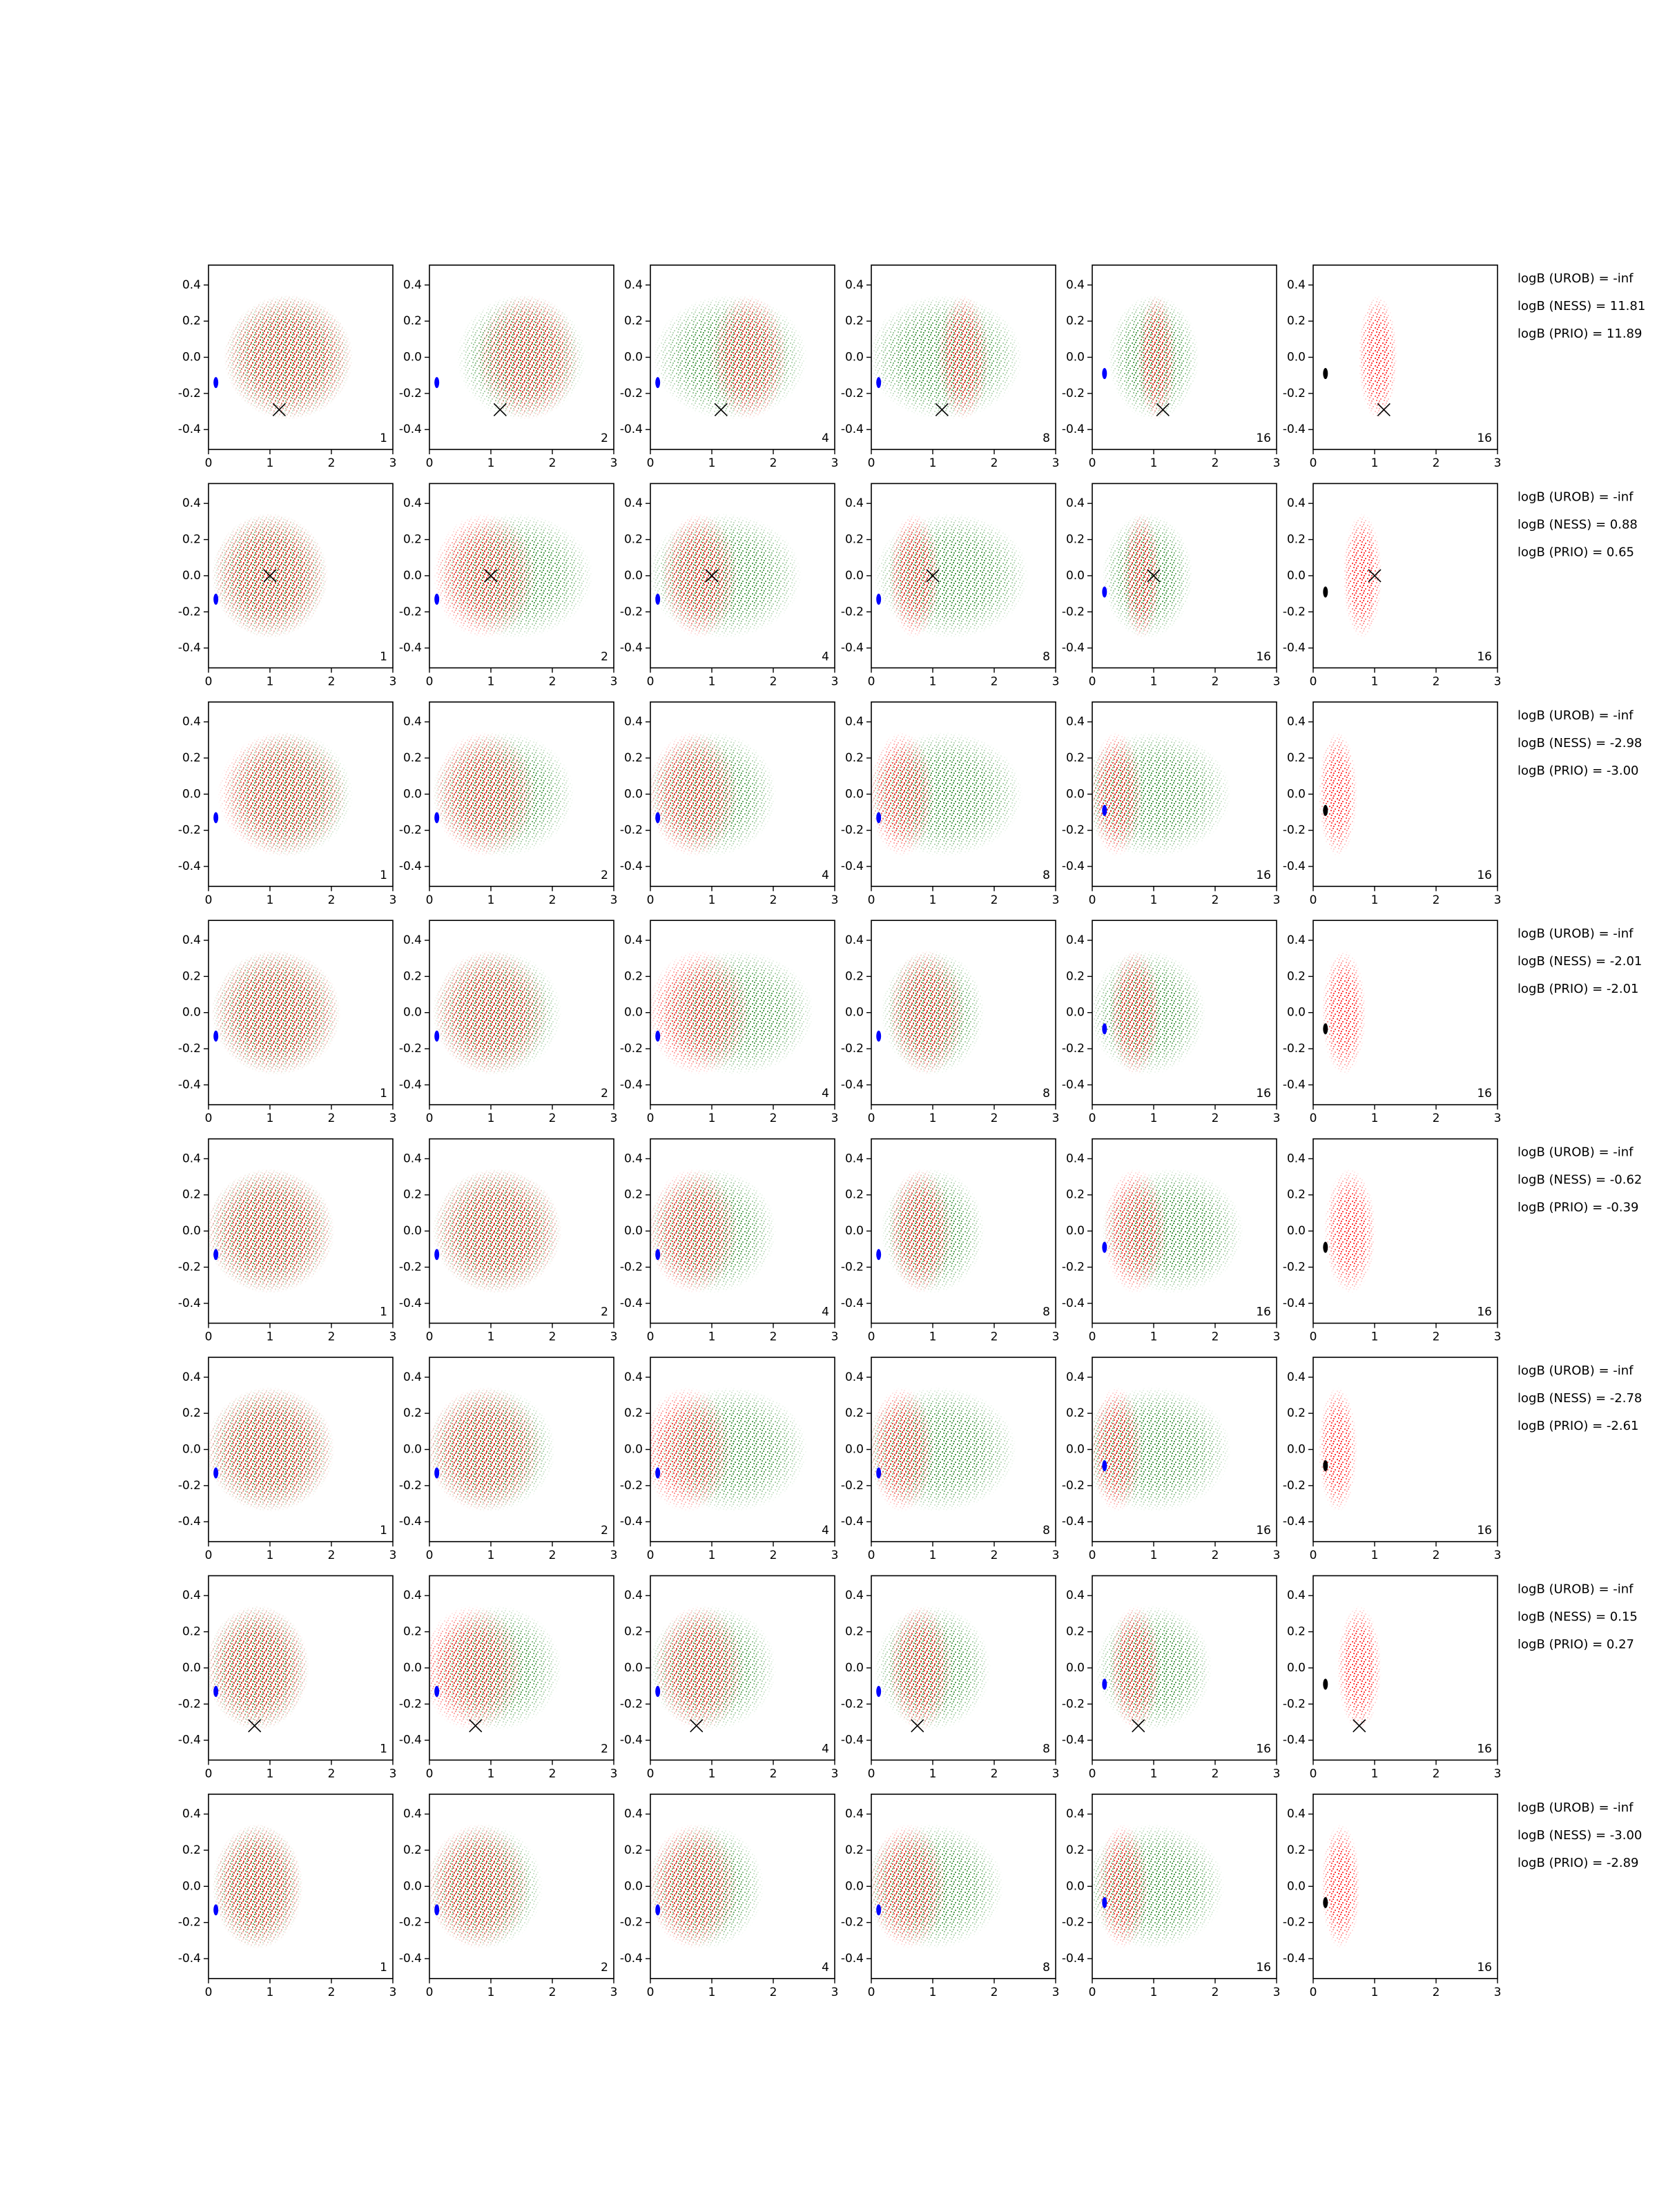 The height and width of the screenshot is (2212, 1657). What do you see at coordinates (604, 875) in the screenshot?
I see `panel-label: 2` at bounding box center [604, 875].